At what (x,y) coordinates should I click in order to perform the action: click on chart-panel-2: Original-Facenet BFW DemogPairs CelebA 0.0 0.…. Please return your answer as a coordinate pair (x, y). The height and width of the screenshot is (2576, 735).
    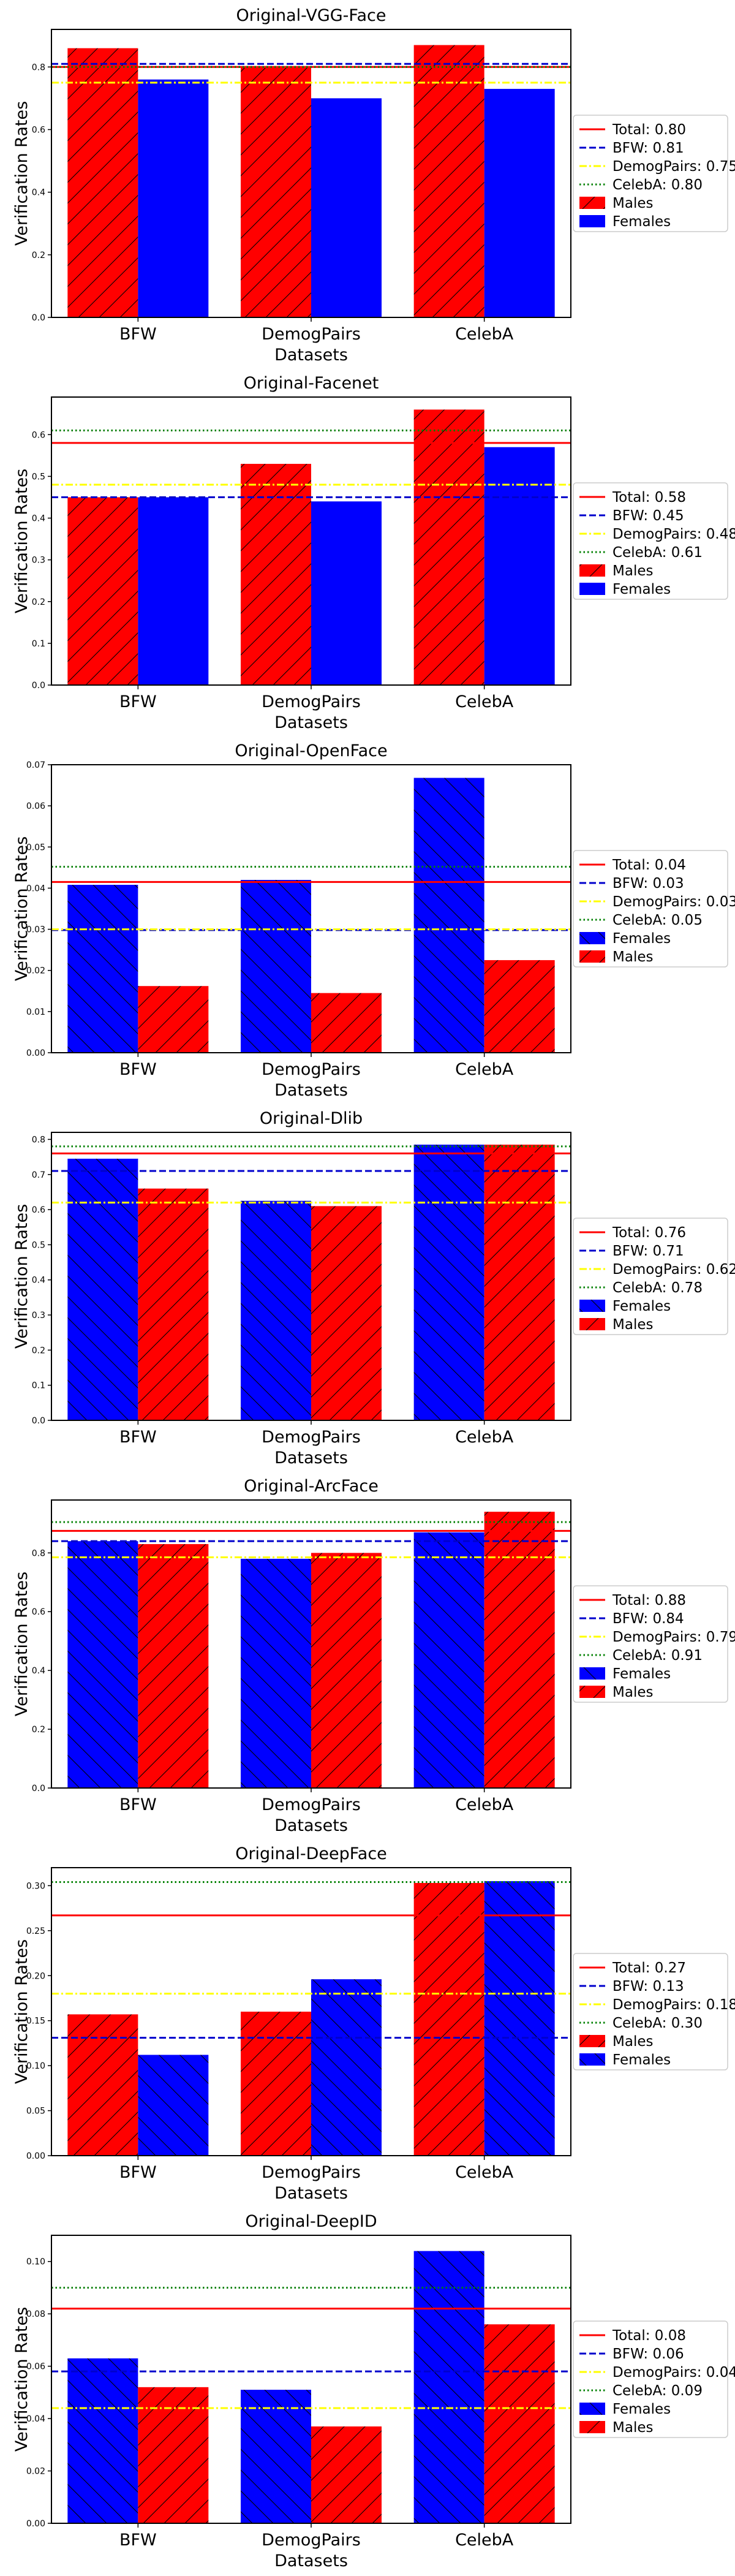
    Looking at the image, I should click on (374, 553).